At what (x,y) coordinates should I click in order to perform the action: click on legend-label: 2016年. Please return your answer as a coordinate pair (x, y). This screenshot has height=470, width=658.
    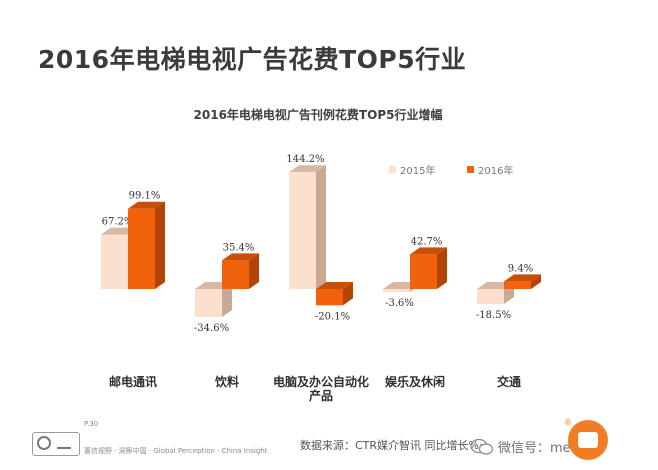
    Looking at the image, I should click on (495, 170).